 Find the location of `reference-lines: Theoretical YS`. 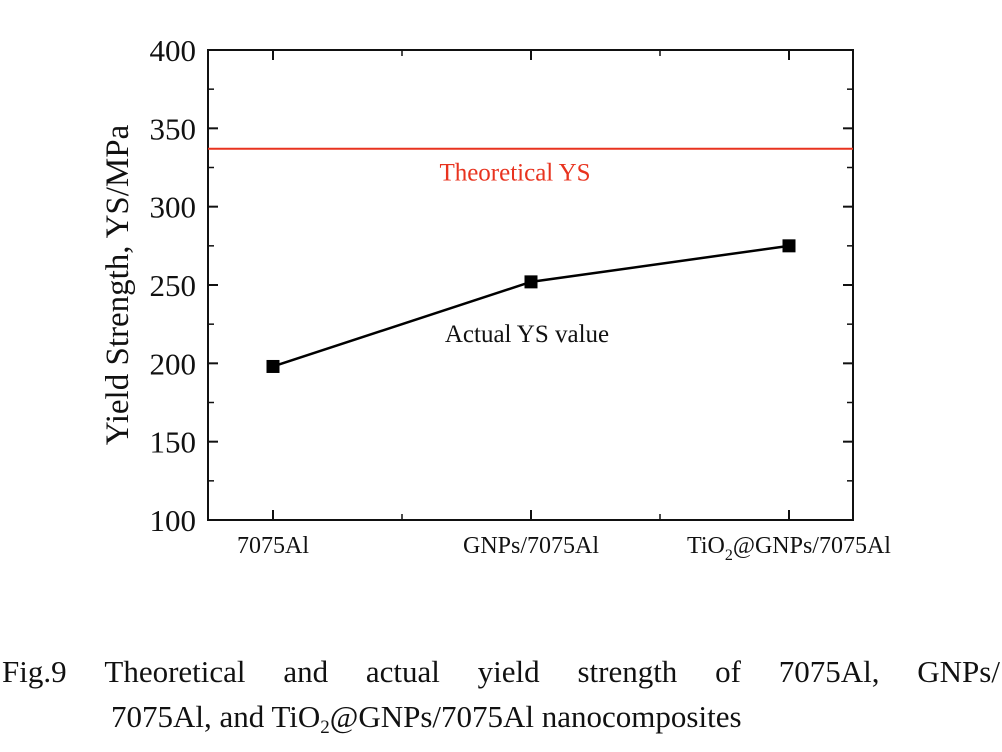

reference-lines: Theoretical YS is located at coordinates (530, 167).